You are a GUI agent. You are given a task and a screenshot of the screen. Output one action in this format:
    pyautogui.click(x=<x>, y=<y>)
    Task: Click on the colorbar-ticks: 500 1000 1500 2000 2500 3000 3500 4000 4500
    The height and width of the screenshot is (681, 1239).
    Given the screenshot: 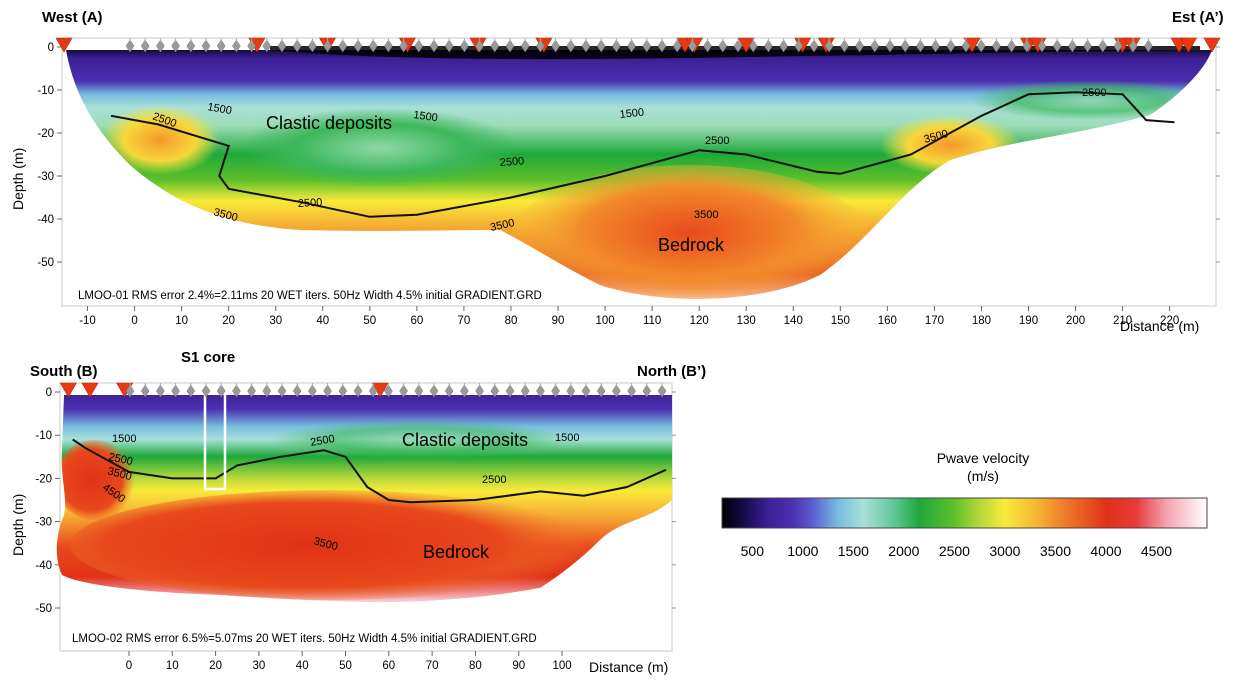 What is the action you would take?
    pyautogui.click(x=957, y=551)
    